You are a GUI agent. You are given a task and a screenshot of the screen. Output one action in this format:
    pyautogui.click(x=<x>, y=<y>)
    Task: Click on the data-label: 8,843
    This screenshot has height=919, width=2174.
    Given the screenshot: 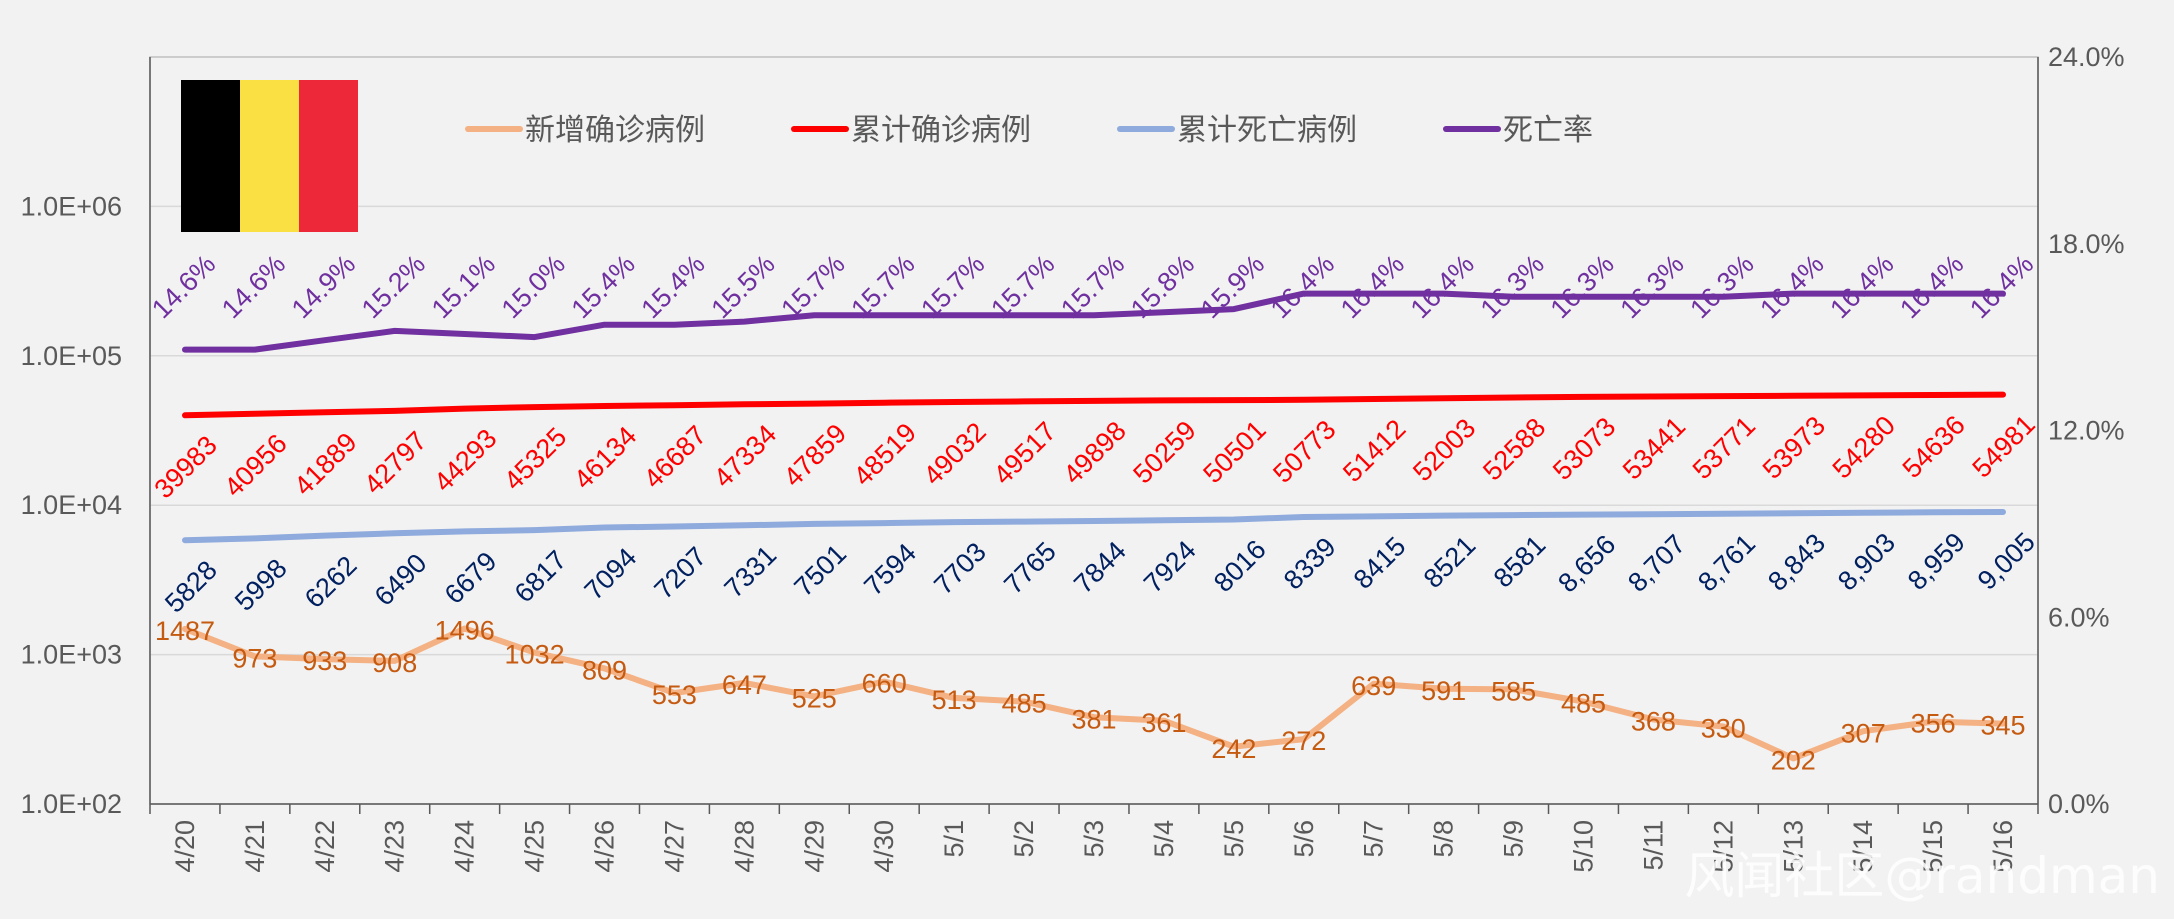 What is the action you would take?
    pyautogui.click(x=1796, y=562)
    